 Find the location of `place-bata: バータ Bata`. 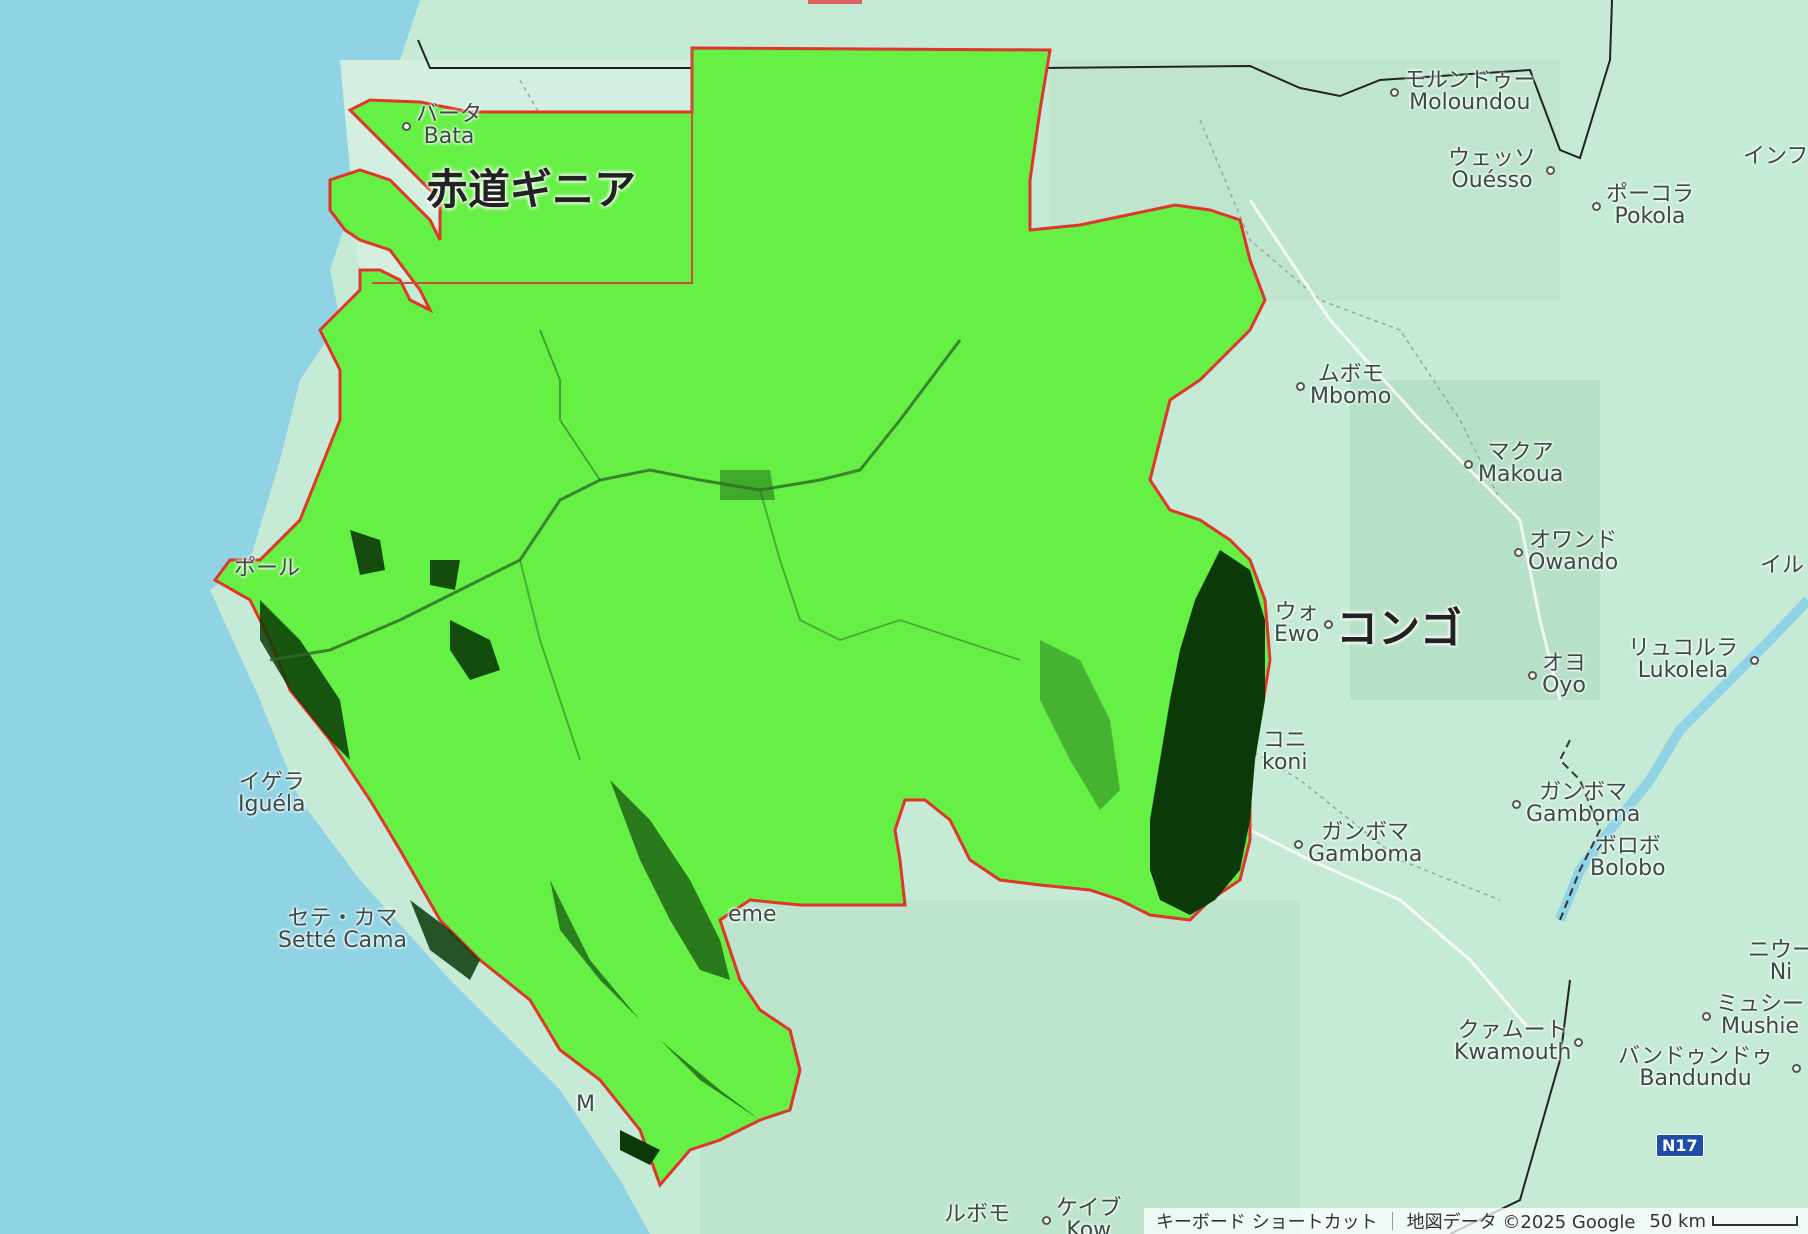

place-bata: バータ Bata is located at coordinates (442, 126).